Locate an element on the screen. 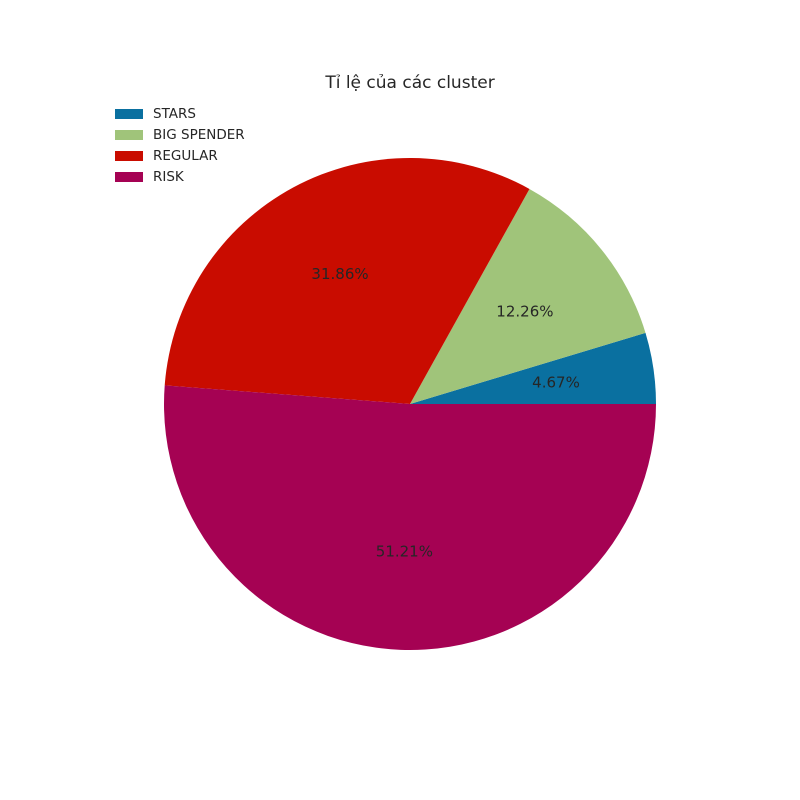  pie-label-big-spender: 12.26% is located at coordinates (524, 311).